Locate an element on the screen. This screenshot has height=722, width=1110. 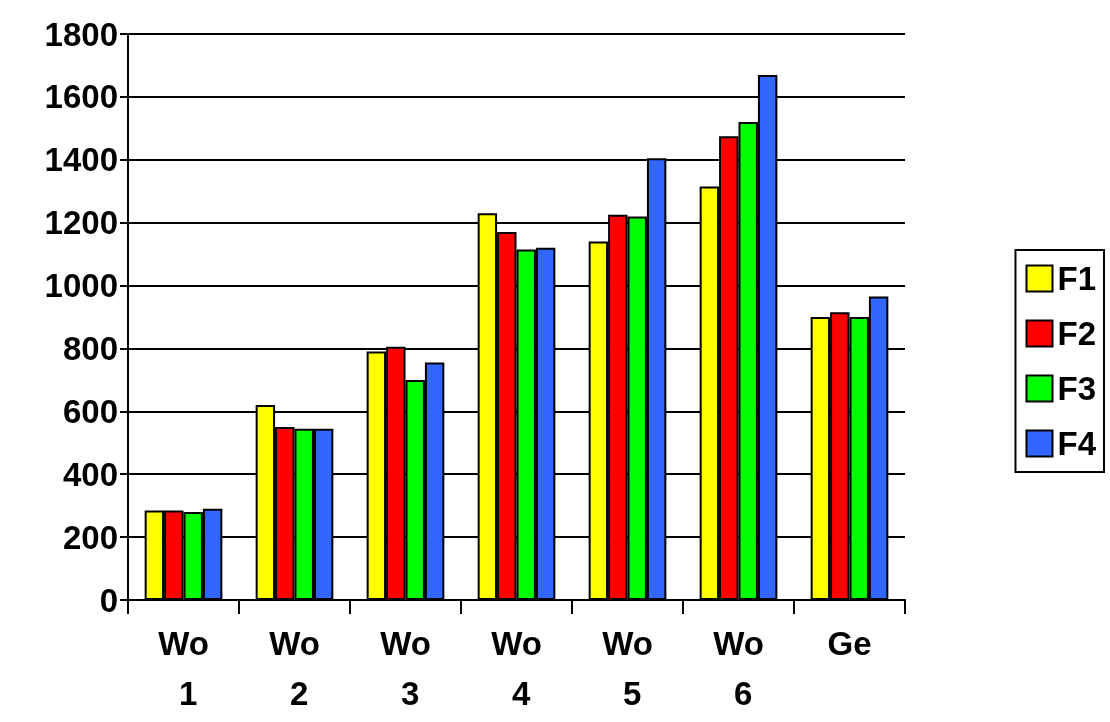
y-tick-label: 600 is located at coordinates (90, 411).